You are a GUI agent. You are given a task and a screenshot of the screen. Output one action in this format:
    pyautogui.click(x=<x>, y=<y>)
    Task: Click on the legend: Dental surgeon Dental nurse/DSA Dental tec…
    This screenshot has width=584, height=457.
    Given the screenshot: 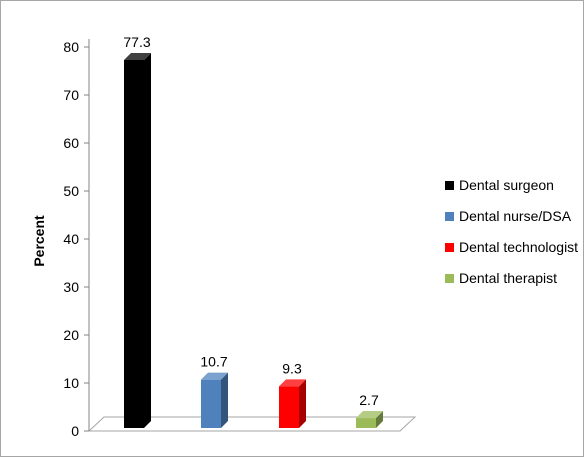 What is the action you would take?
    pyautogui.click(x=511, y=231)
    